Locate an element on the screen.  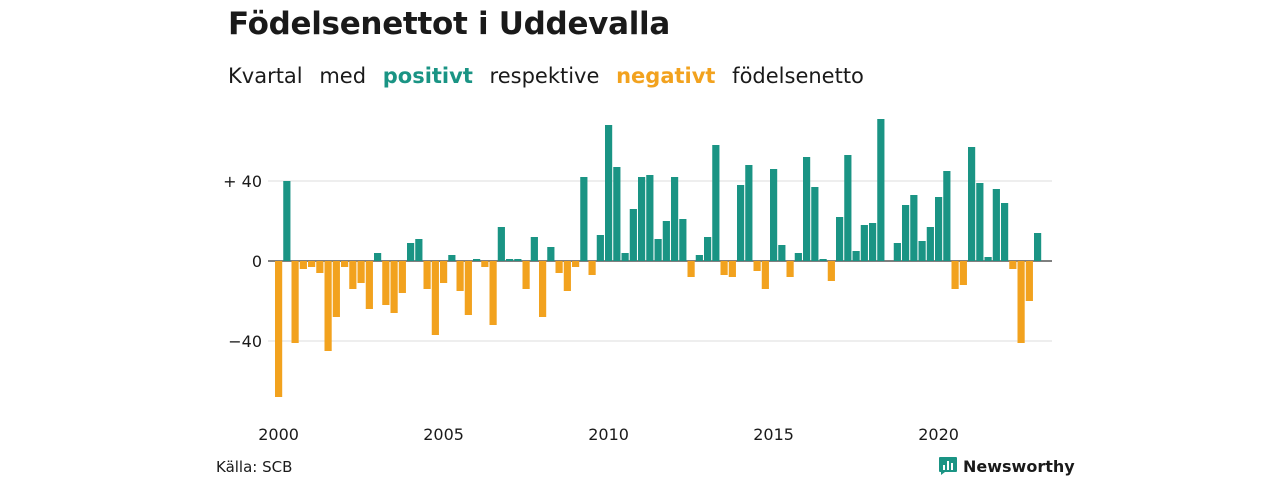
bar-2019-Q4 is located at coordinates (930, 244).